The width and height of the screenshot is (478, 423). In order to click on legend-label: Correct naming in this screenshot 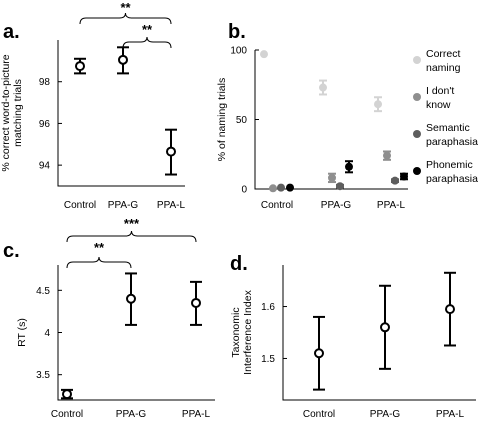, I will do `click(443, 61)`.